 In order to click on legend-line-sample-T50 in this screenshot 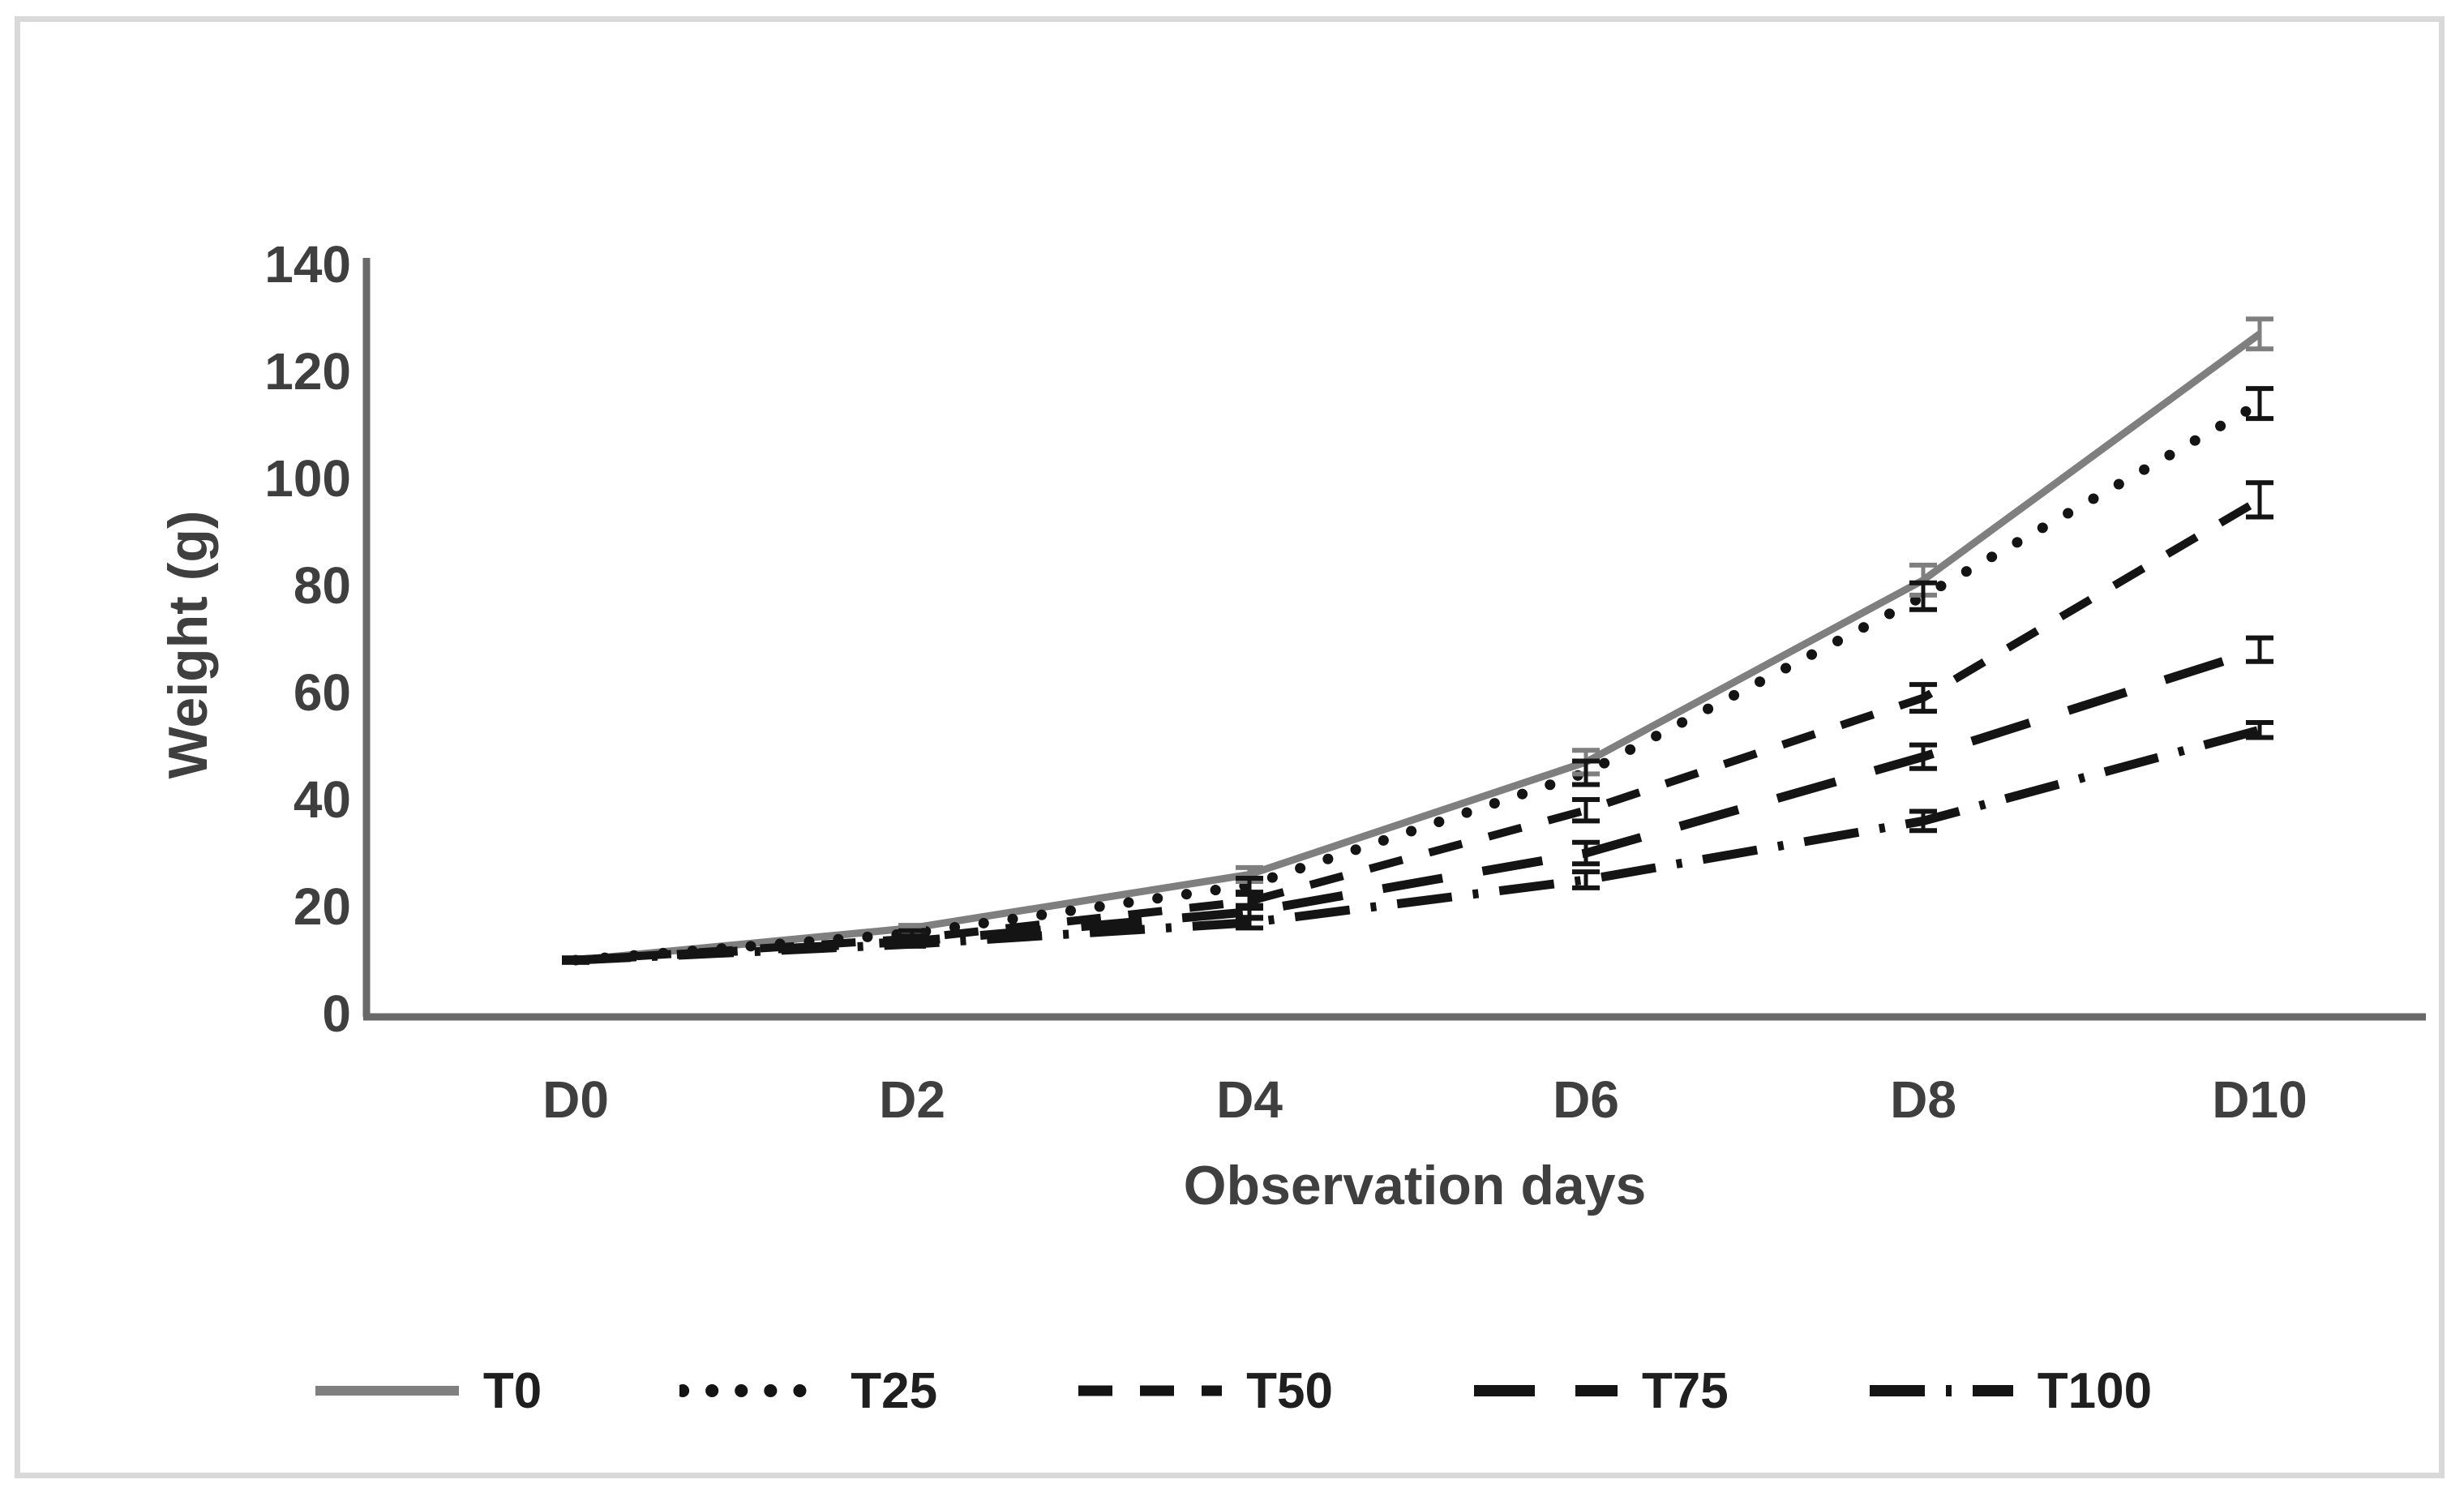, I will do `click(1150, 1391)`.